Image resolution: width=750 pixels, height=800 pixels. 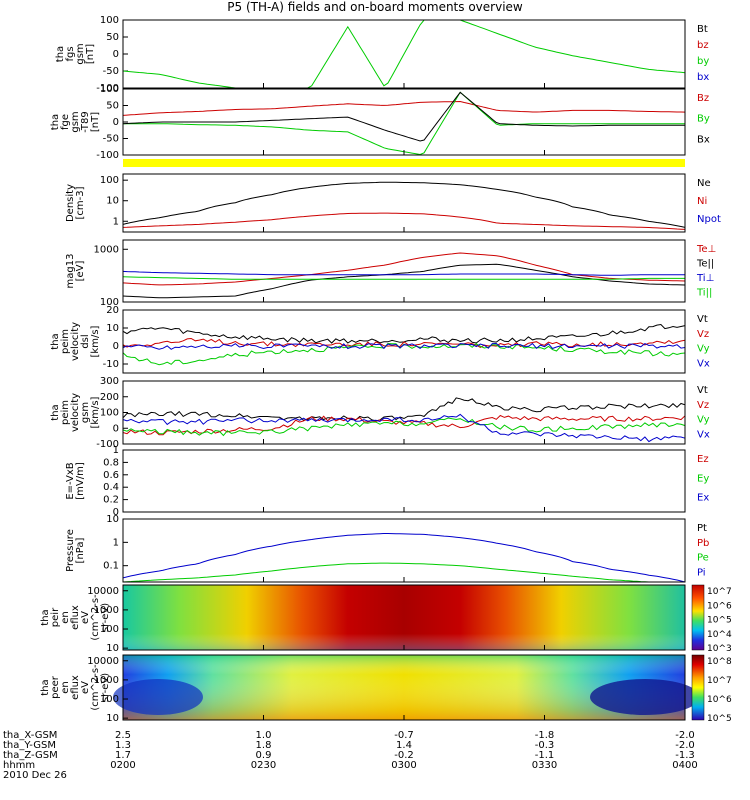 What do you see at coordinates (404, 163) in the screenshot?
I see `orbit-band` at bounding box center [404, 163].